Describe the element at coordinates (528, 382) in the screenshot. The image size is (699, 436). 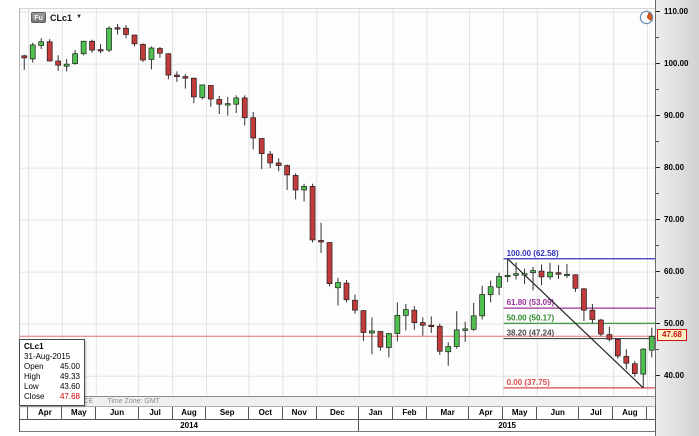
I see `svg-text: 0.00 (37.75)` at that location.